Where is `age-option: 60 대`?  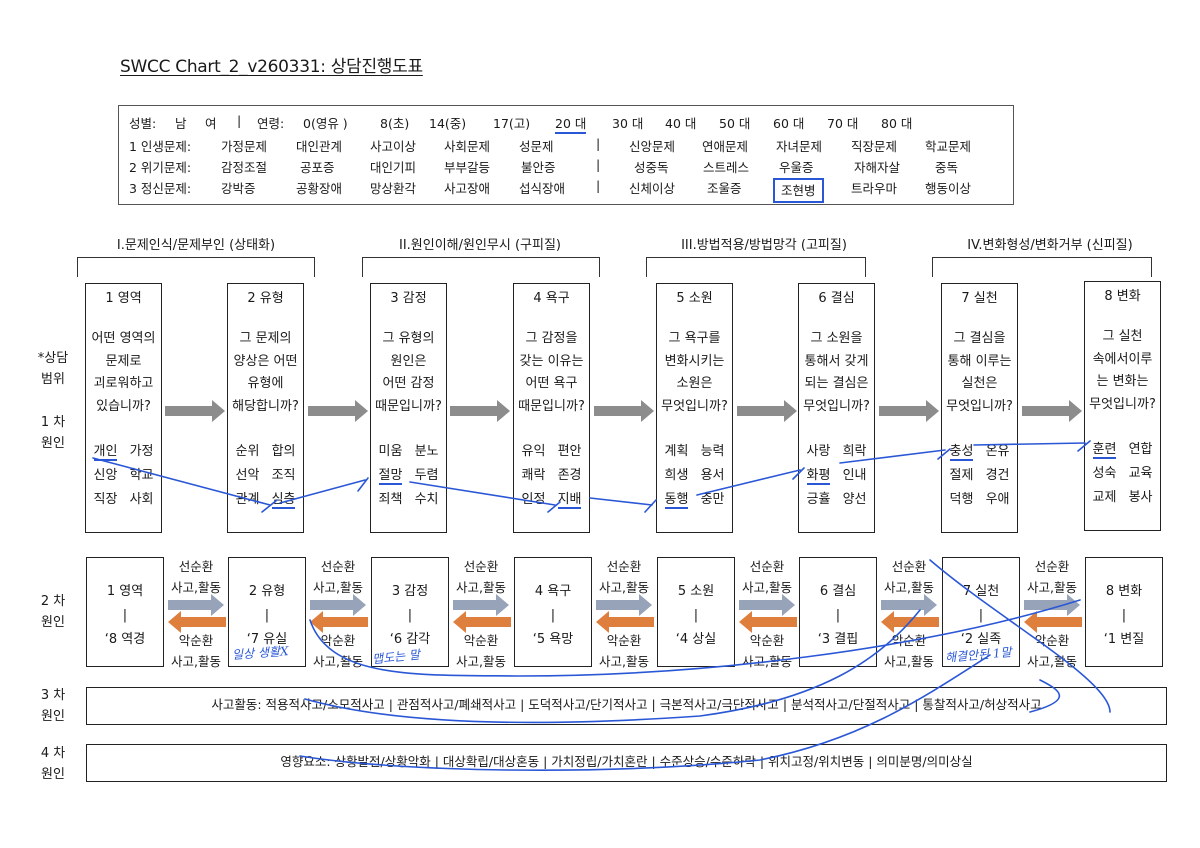 age-option: 60 대 is located at coordinates (789, 123).